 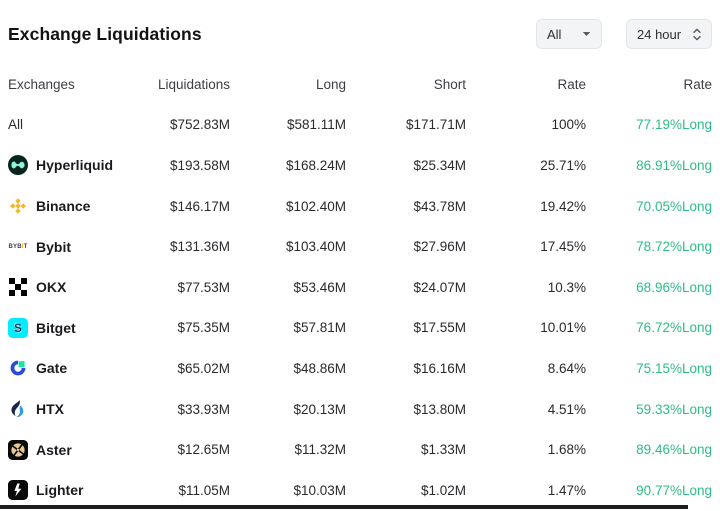 I want to click on exchange-name: Bitget, so click(x=56, y=327).